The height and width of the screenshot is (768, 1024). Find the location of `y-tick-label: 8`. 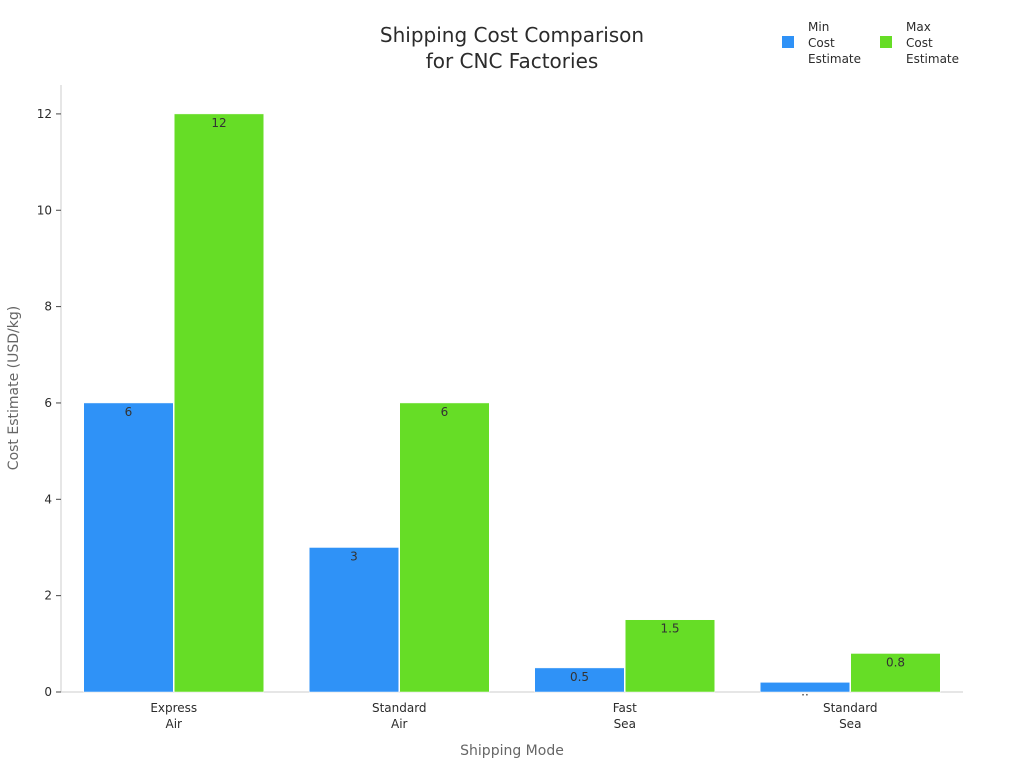

y-tick-label: 8 is located at coordinates (48, 307).